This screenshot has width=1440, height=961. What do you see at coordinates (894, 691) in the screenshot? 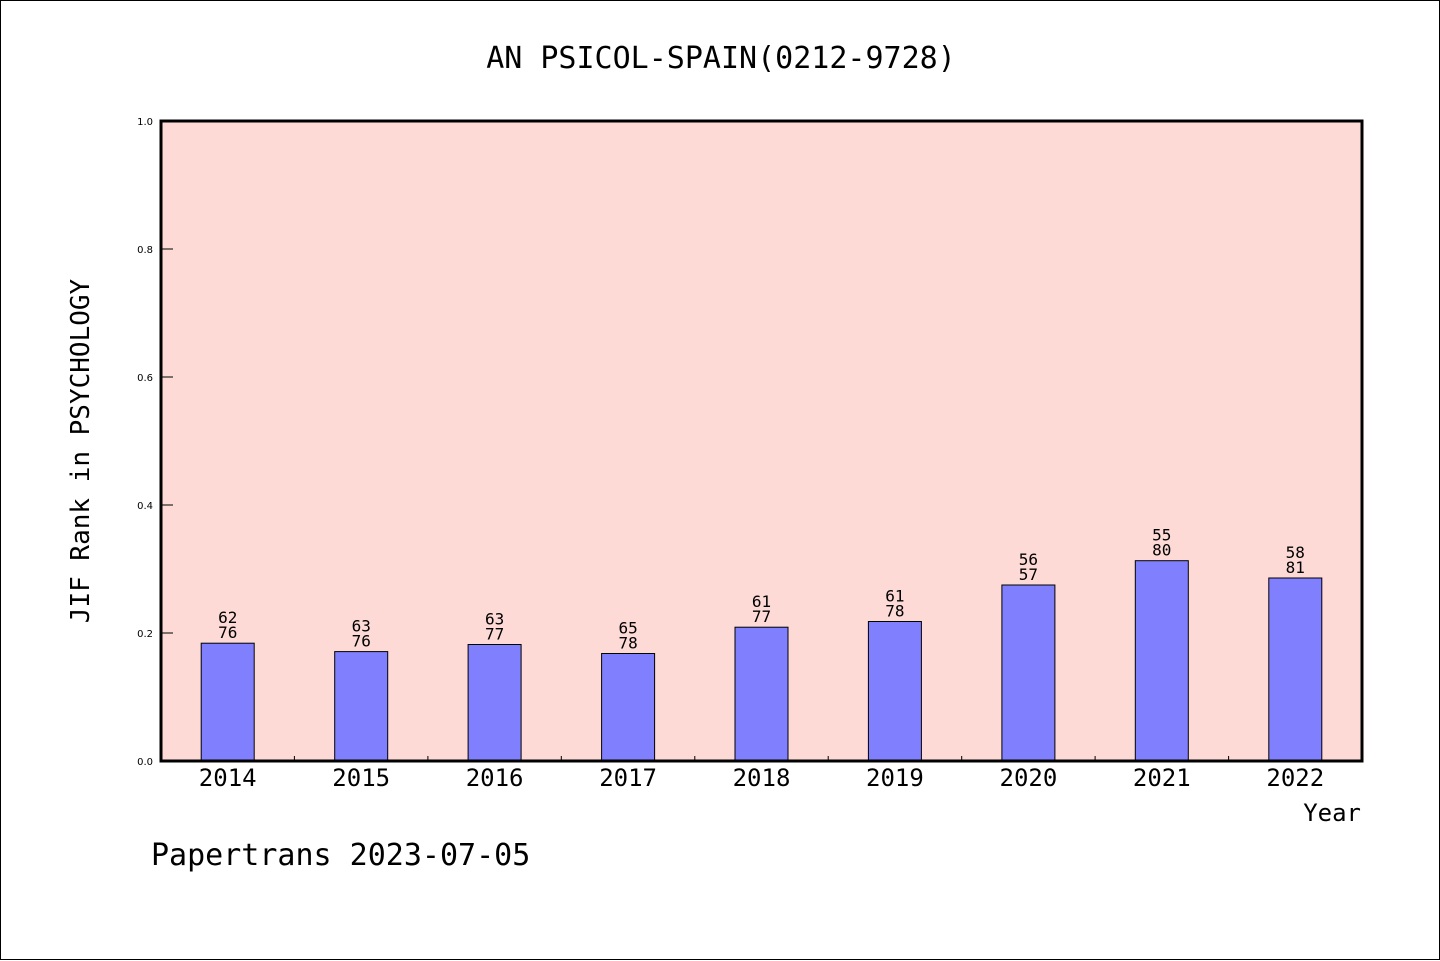
I see `bar-2019` at bounding box center [894, 691].